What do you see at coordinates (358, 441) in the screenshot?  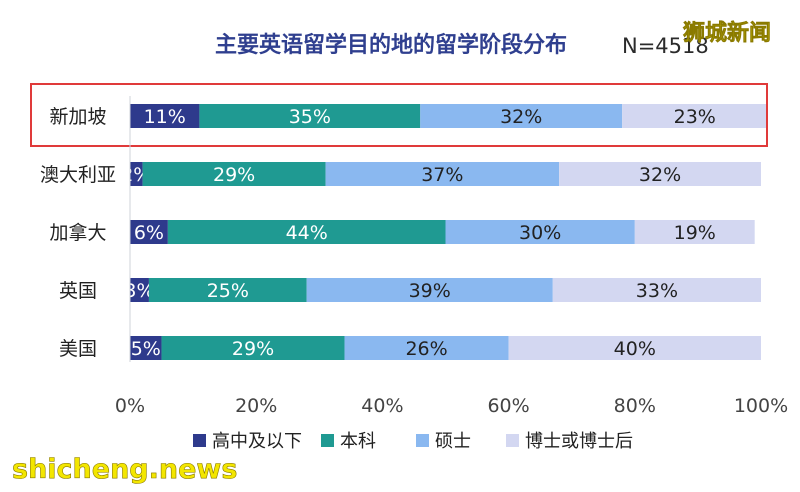 I see `legend-label: 本科` at bounding box center [358, 441].